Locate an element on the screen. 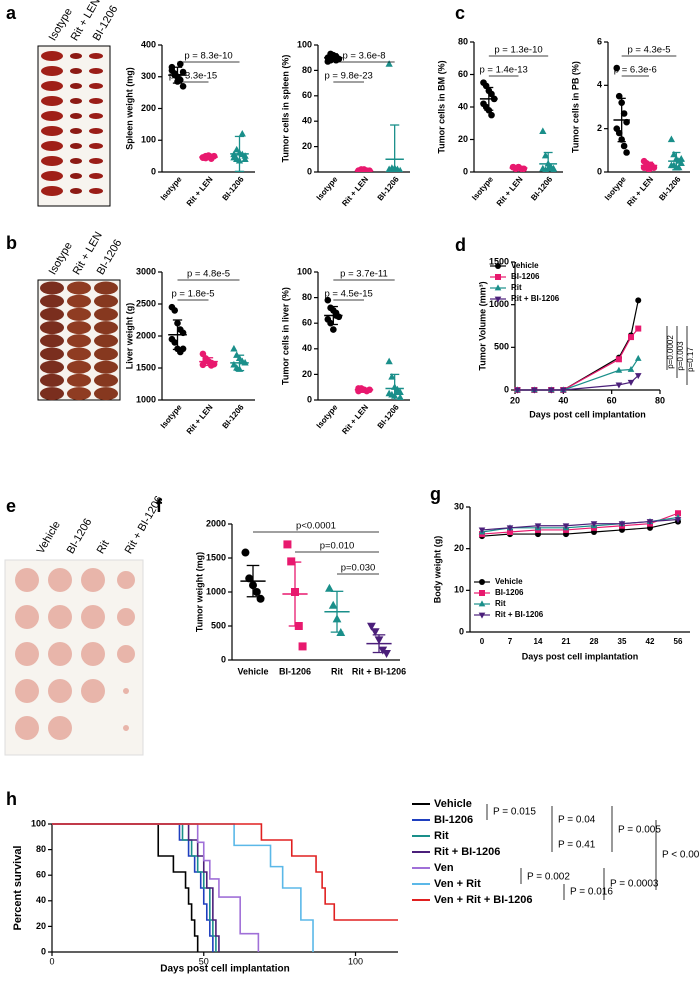 Image resolution: width=699 pixels, height=983 pixels. x-tick-label: BI-1206 is located at coordinates (233, 416).